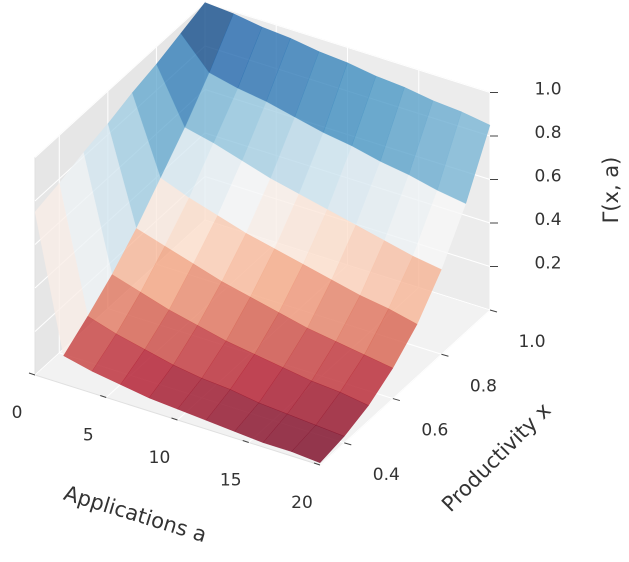 The width and height of the screenshot is (629, 562). What do you see at coordinates (135, 514) in the screenshot?
I see `x-axis-title: Applications a` at bounding box center [135, 514].